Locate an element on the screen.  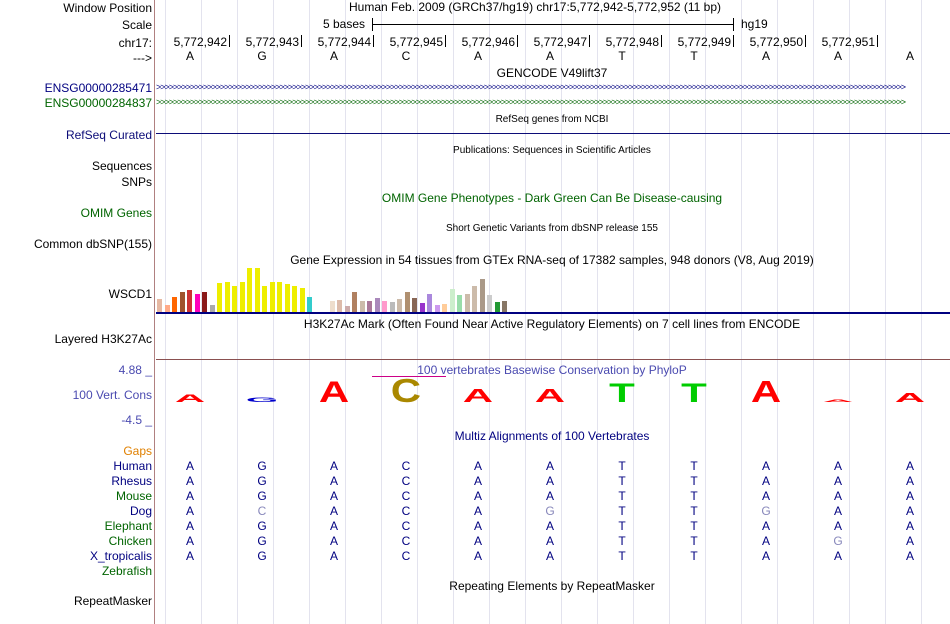
chrom-label: chr17: is located at coordinates (135, 43).